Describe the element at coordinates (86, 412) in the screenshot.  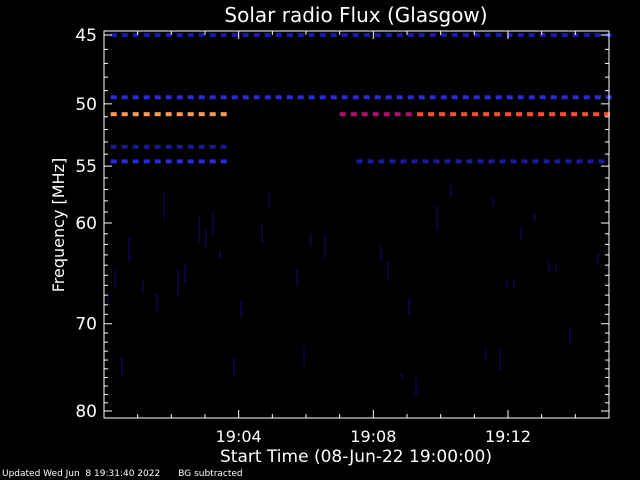
I see `y-tick-label: 80` at that location.